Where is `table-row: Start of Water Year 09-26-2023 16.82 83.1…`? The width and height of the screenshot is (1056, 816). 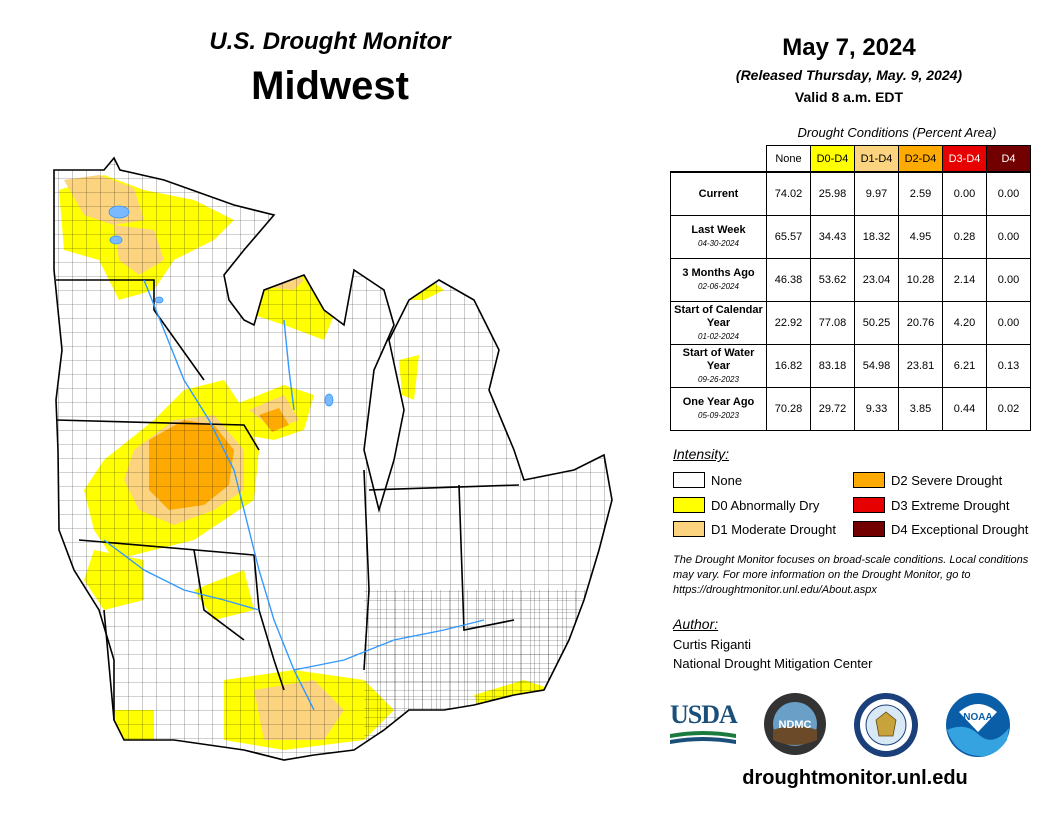
table-row: Start of Water Year 09-26-2023 16.82 83.1… is located at coordinates (850, 366).